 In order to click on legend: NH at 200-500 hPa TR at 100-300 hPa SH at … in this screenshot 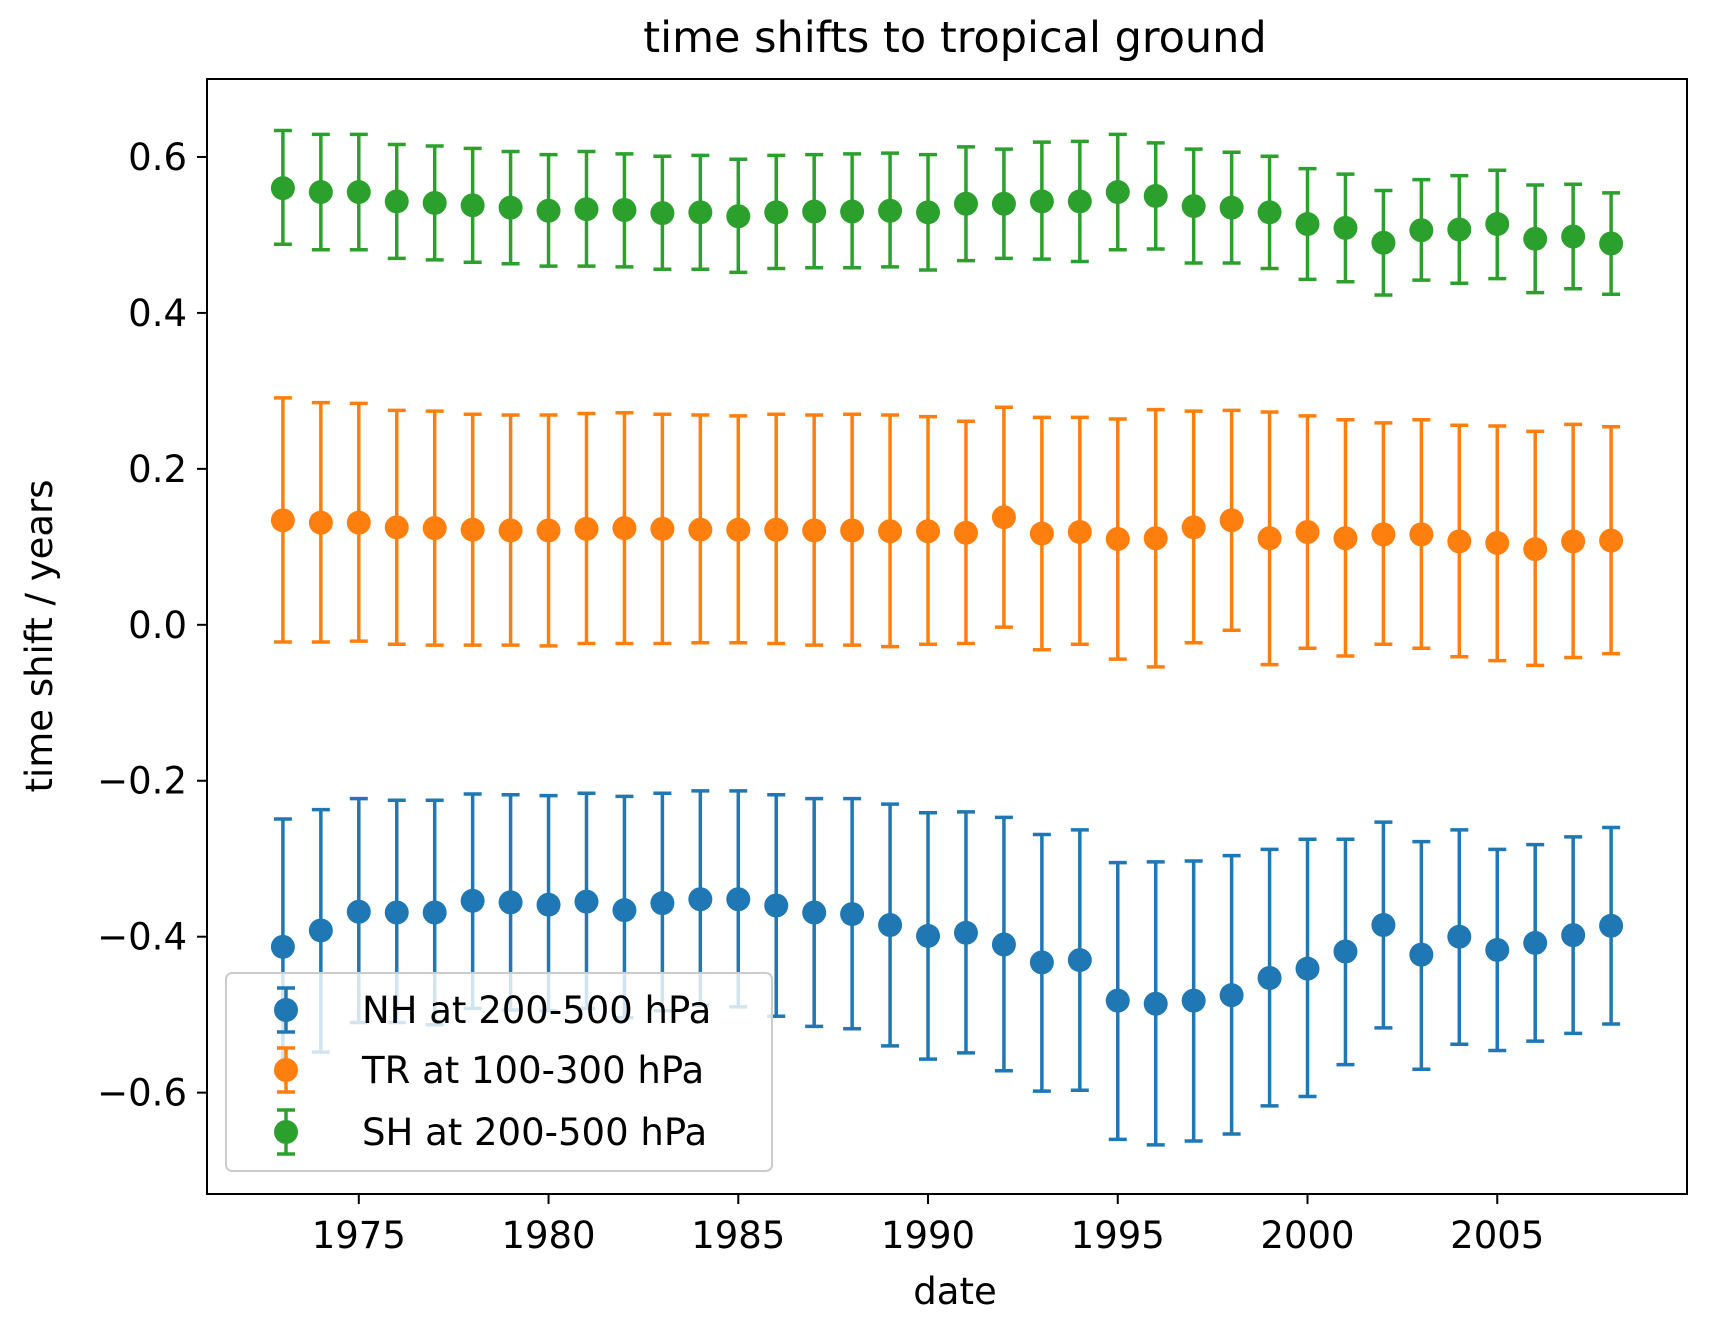, I will do `click(499, 1072)`.